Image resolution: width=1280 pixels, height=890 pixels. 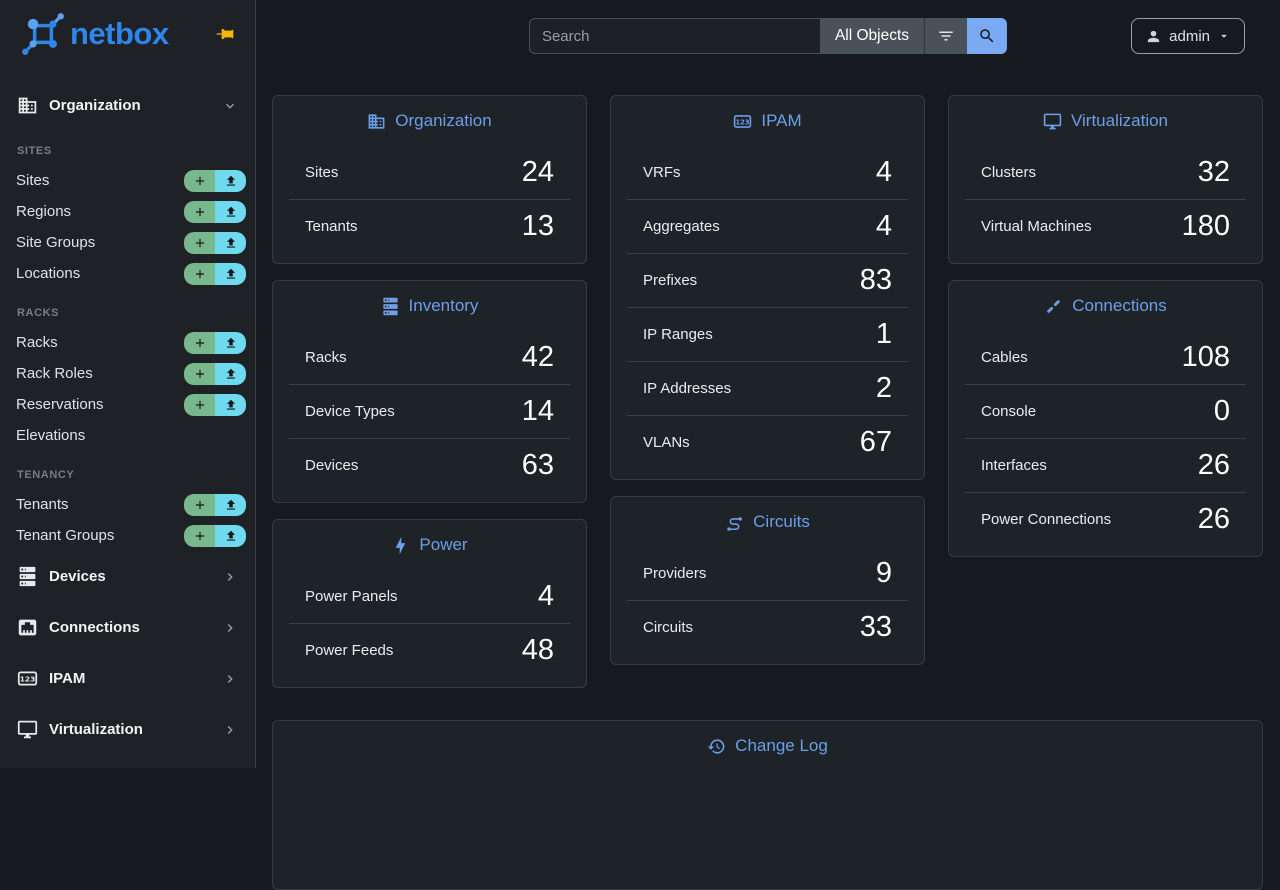 I want to click on stat-label: Power Feeds, so click(x=349, y=650).